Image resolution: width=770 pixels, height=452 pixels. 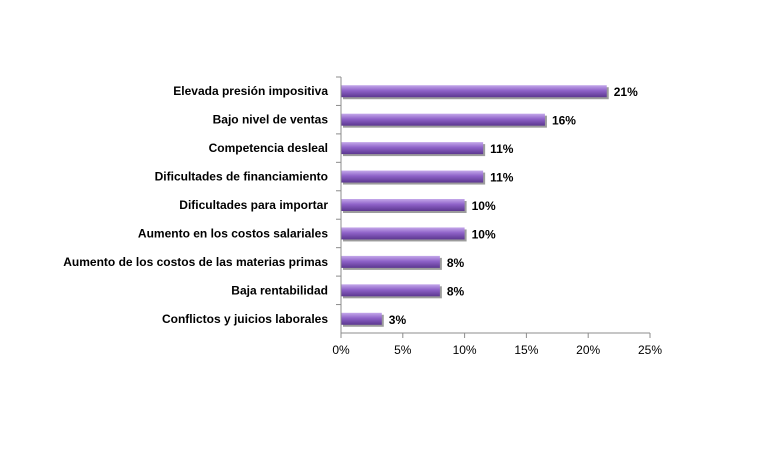 I want to click on x-tick-label: 15%, so click(x=526, y=350).